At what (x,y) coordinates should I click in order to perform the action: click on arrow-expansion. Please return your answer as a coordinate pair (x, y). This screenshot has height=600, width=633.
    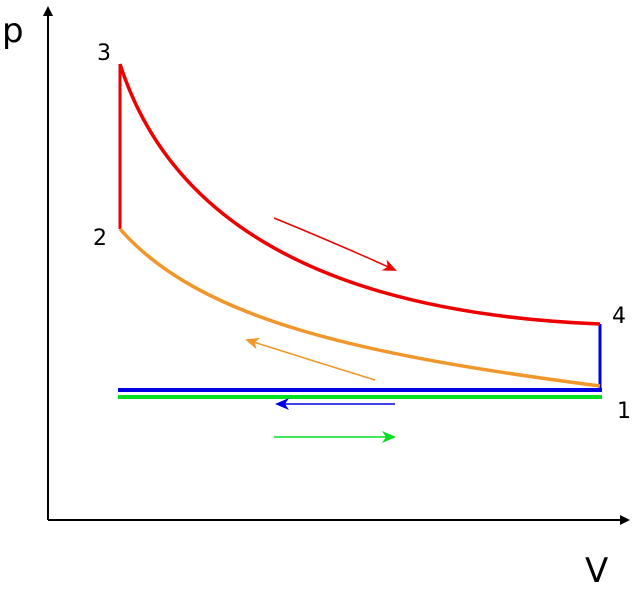
    Looking at the image, I should click on (335, 244).